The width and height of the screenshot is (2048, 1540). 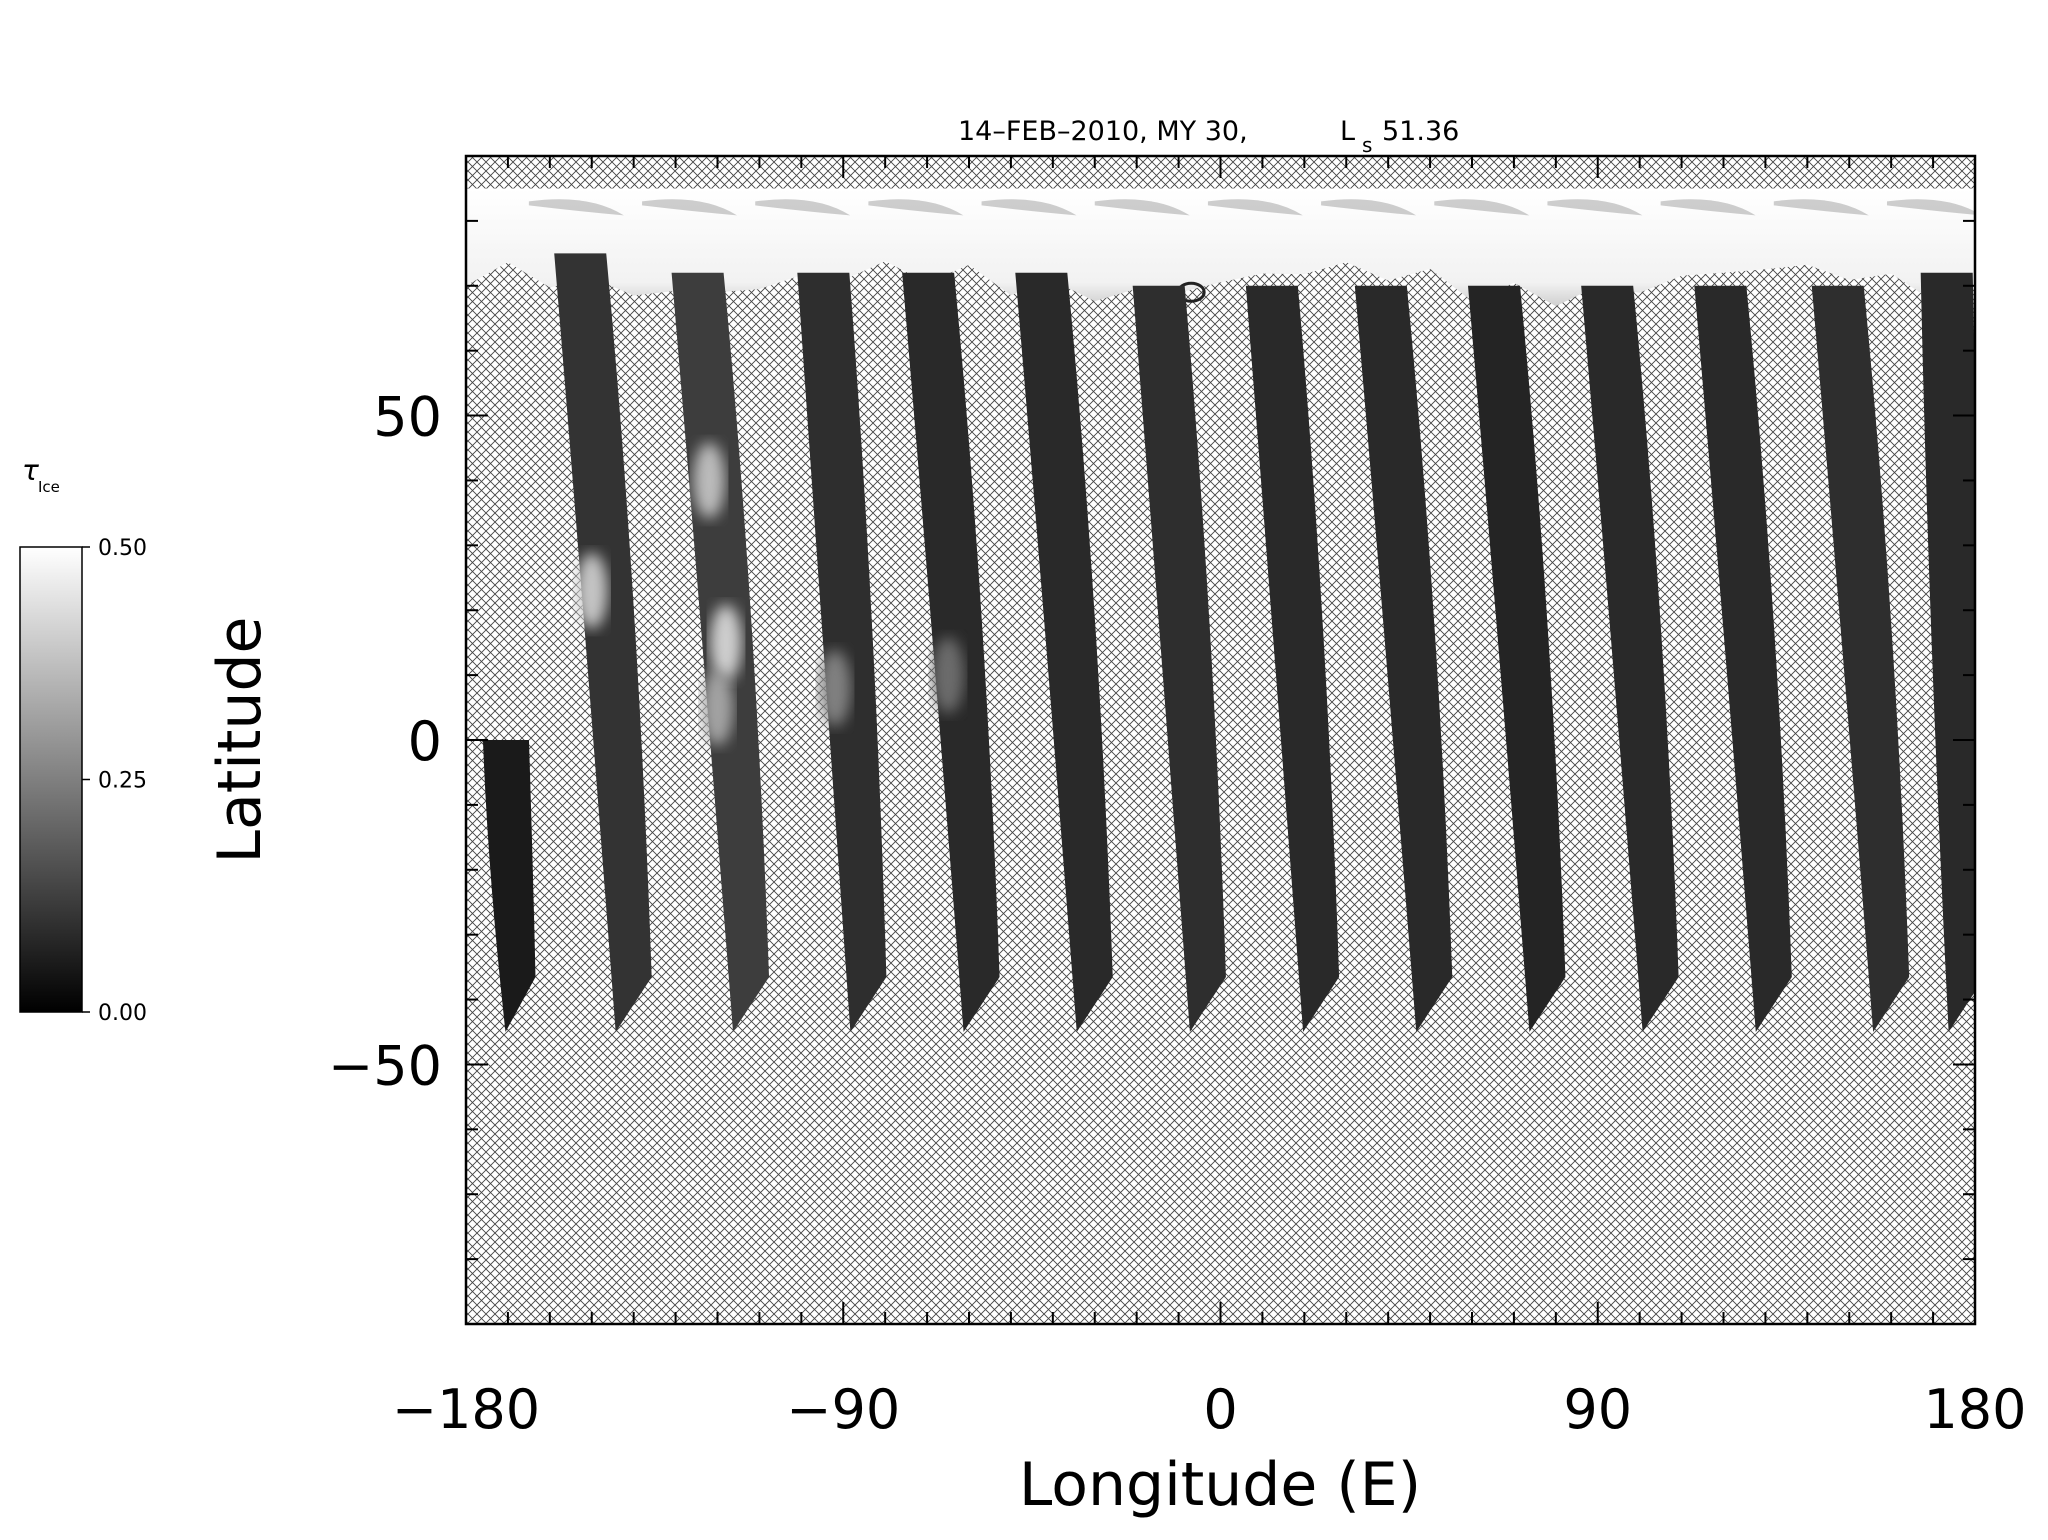 I want to click on x-tick-label: 180, so click(x=1974, y=1409).